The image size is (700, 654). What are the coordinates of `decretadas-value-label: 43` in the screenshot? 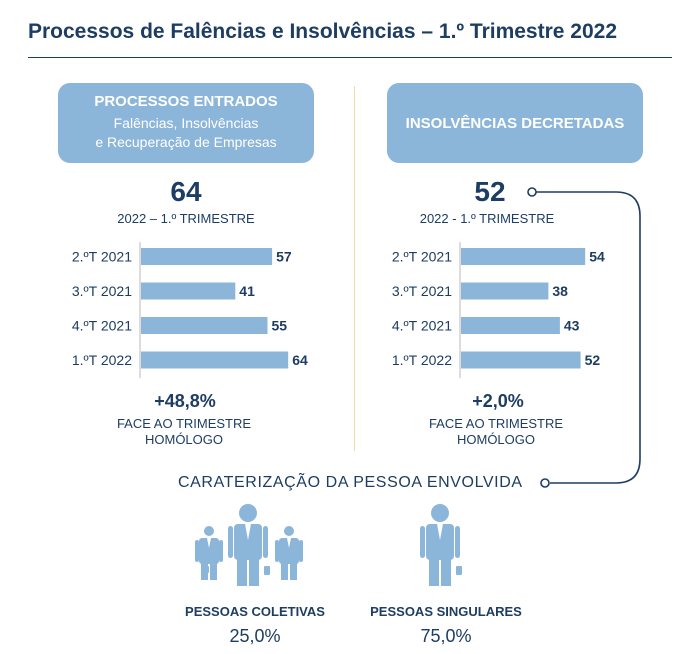 It's located at (572, 326).